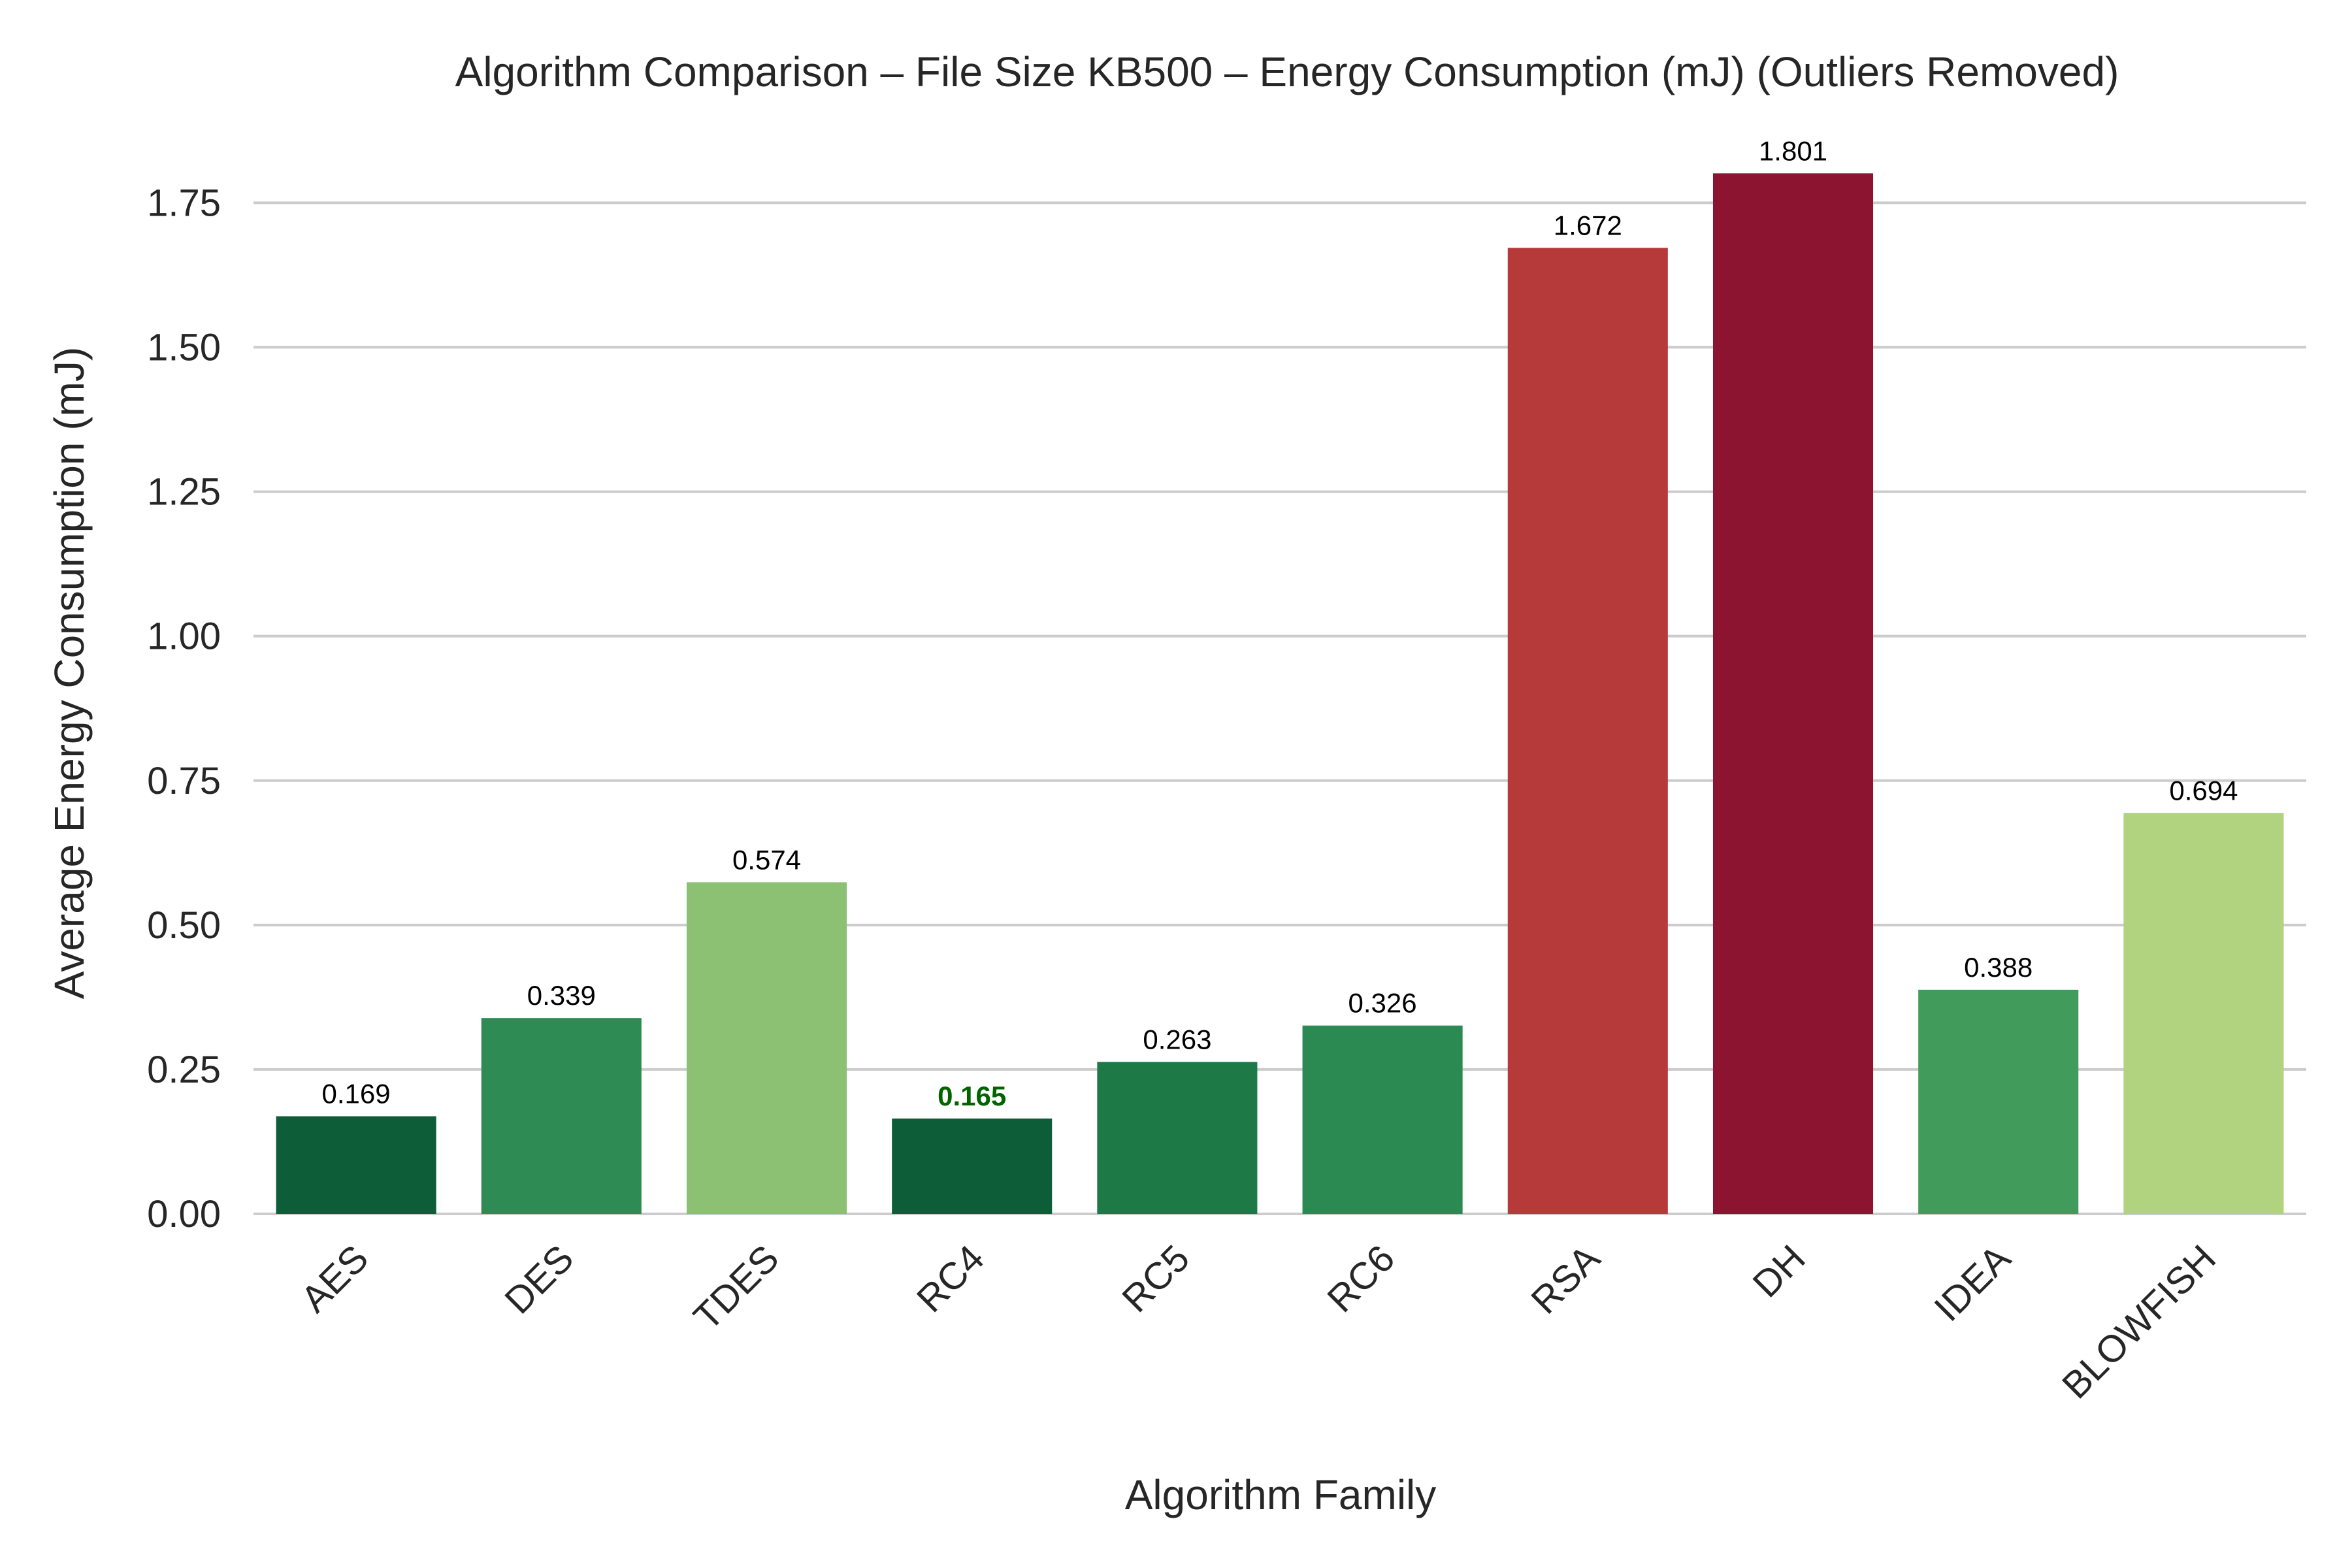 This screenshot has height=1568, width=2352. What do you see at coordinates (972, 1096) in the screenshot?
I see `data-label-rc4: 0.165` at bounding box center [972, 1096].